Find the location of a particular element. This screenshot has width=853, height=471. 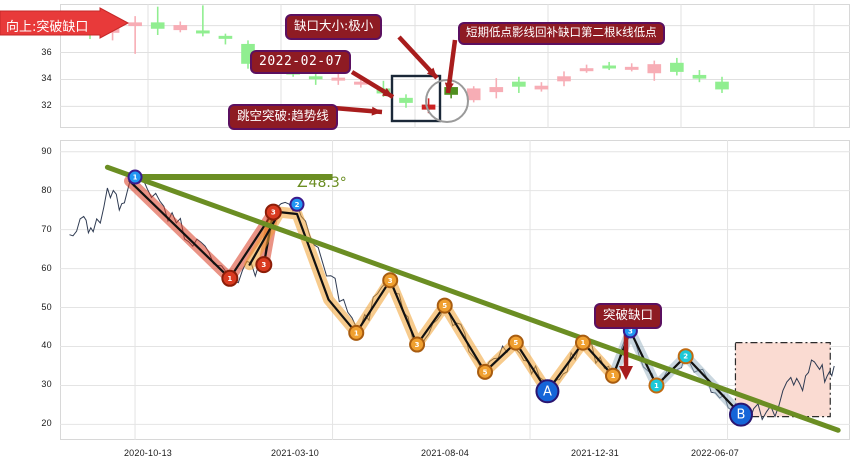

gap-fill-circle is located at coordinates (447, 101).